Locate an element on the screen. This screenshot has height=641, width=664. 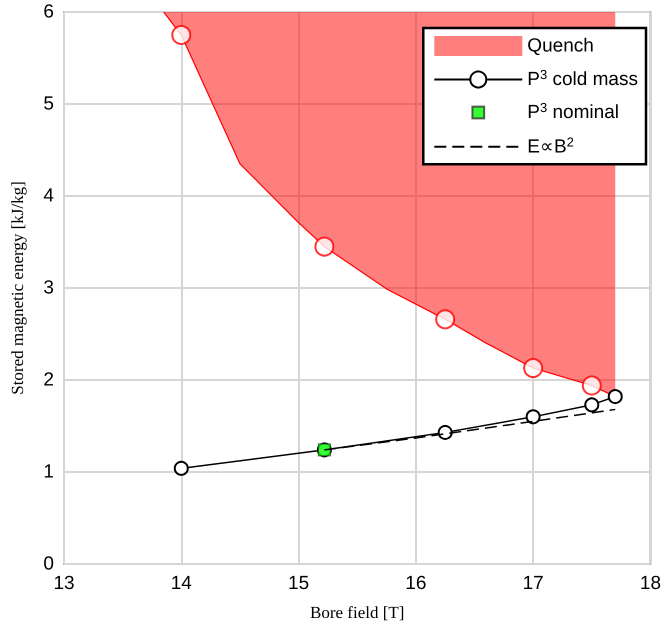
y-tick-label: 4 is located at coordinates (48, 196).